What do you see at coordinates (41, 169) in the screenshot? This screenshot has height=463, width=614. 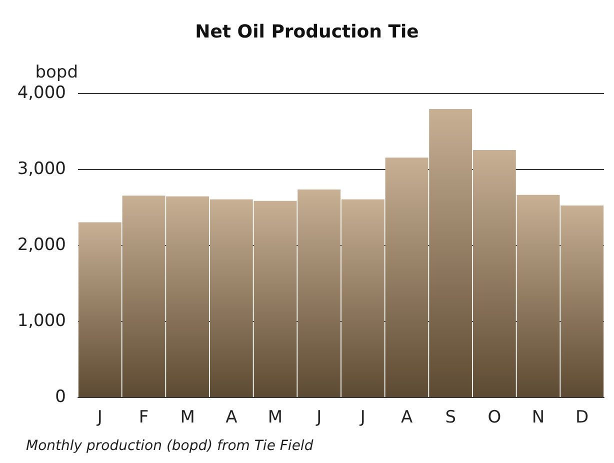 I see `y-tick-label: 3,000` at bounding box center [41, 169].